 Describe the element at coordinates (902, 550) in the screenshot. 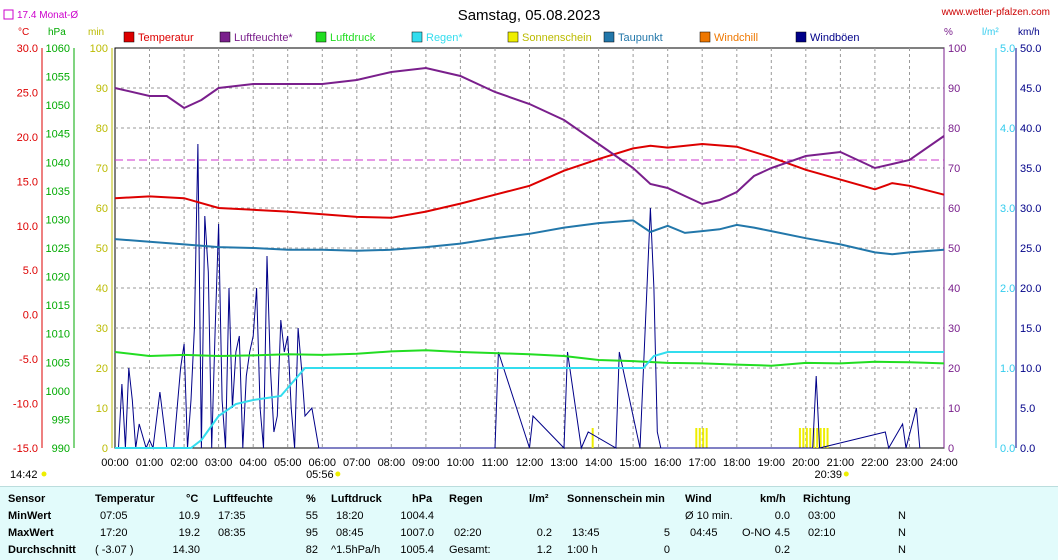

I see `dir-avg: N` at that location.